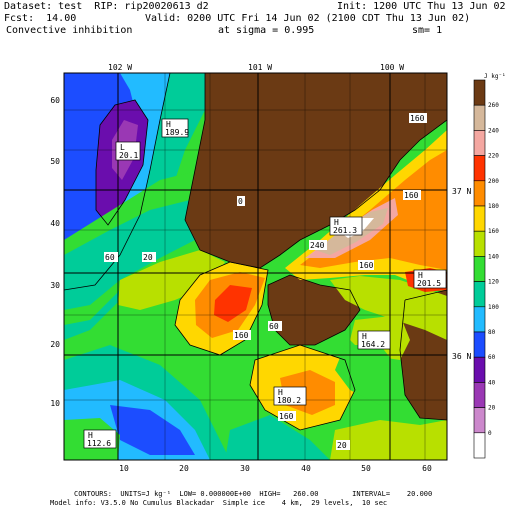  I want to click on x-tick: 10, so click(124, 468).